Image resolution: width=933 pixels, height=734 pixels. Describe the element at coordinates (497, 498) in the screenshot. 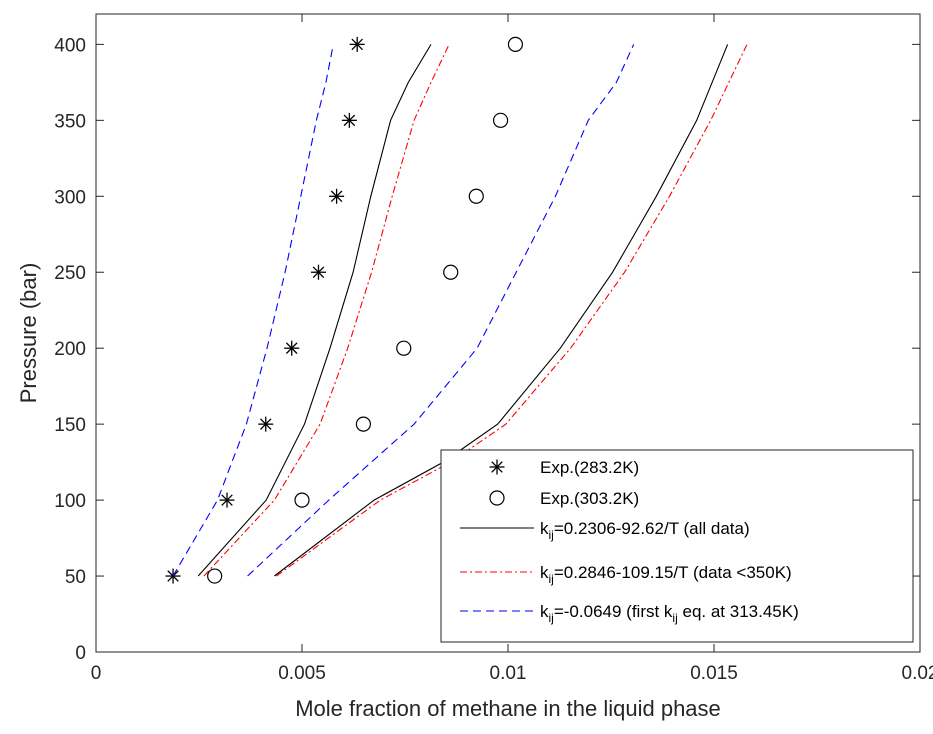

I see `legend-sample-circle` at that location.